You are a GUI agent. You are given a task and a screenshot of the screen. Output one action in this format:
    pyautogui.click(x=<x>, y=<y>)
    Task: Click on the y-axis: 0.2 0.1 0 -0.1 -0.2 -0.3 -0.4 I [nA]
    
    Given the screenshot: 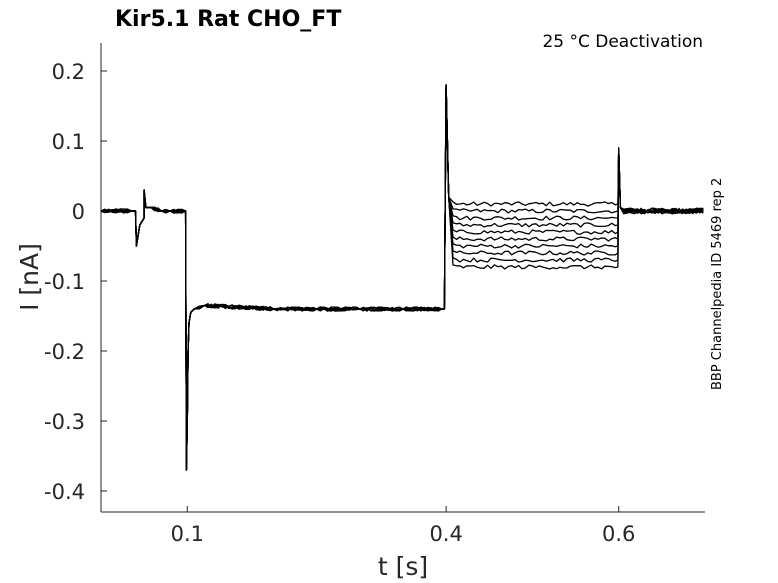 What is the action you would take?
    pyautogui.click(x=61, y=277)
    